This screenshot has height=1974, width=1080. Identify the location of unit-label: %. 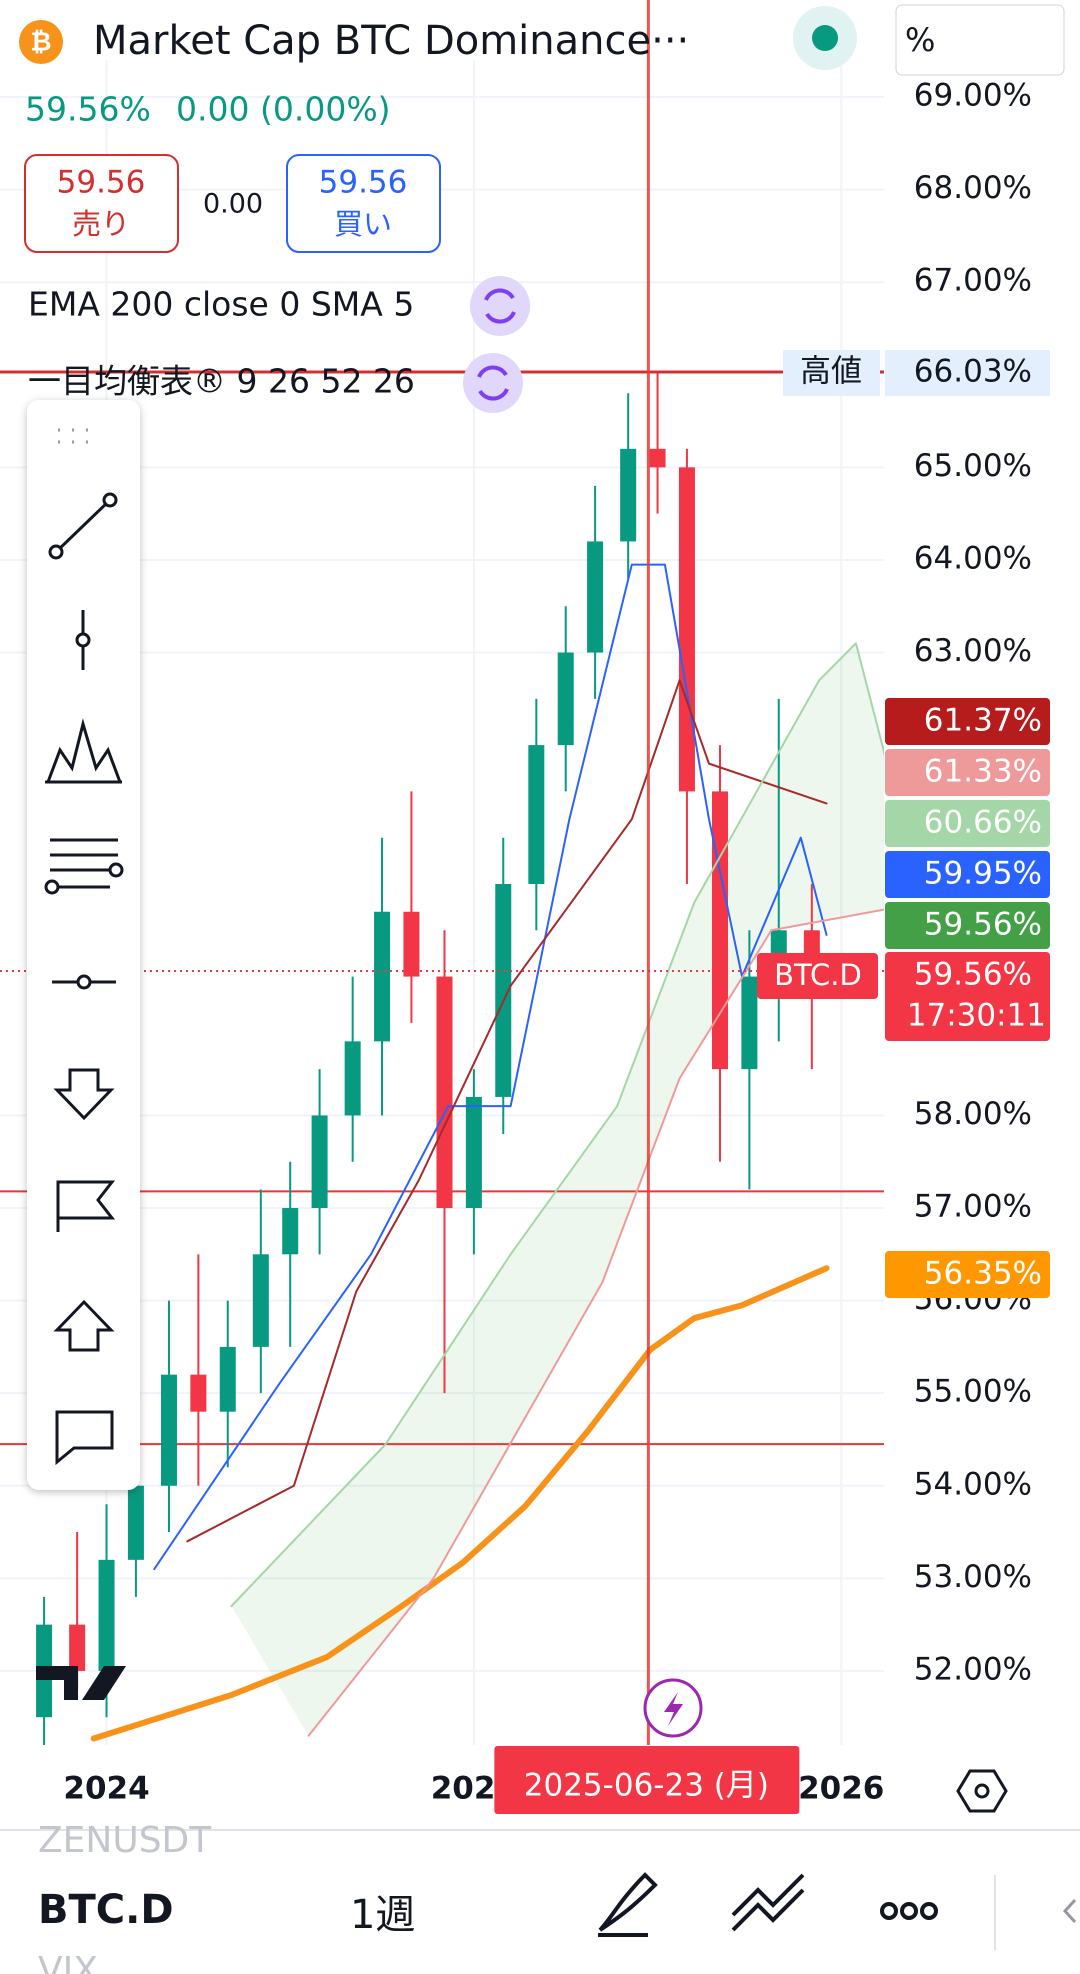
(920, 40).